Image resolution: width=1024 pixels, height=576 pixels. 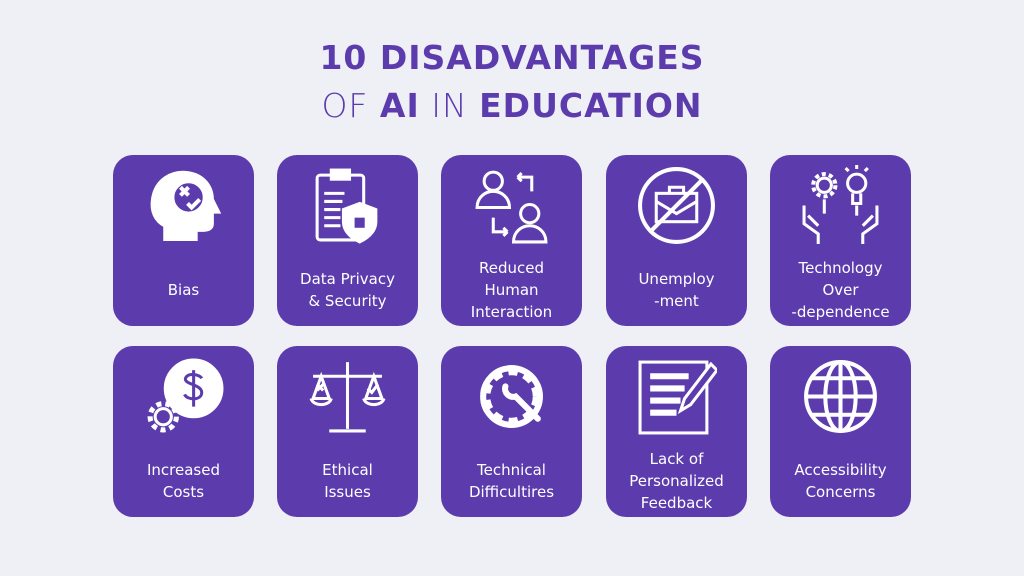 What do you see at coordinates (591, 105) in the screenshot?
I see `title-education: EDUCATION` at bounding box center [591, 105].